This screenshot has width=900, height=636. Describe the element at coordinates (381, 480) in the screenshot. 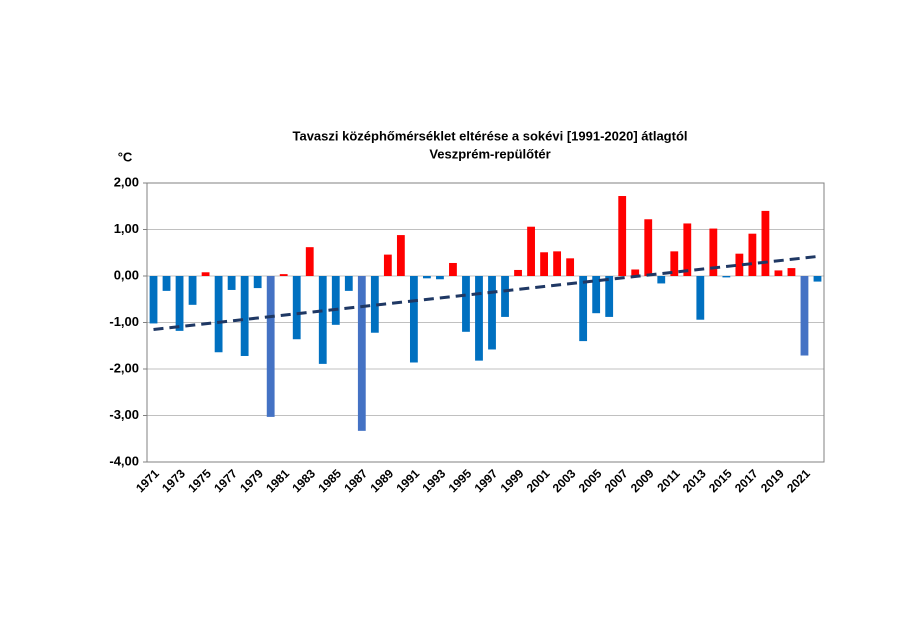

I see `x-tick-label: 1989` at that location.